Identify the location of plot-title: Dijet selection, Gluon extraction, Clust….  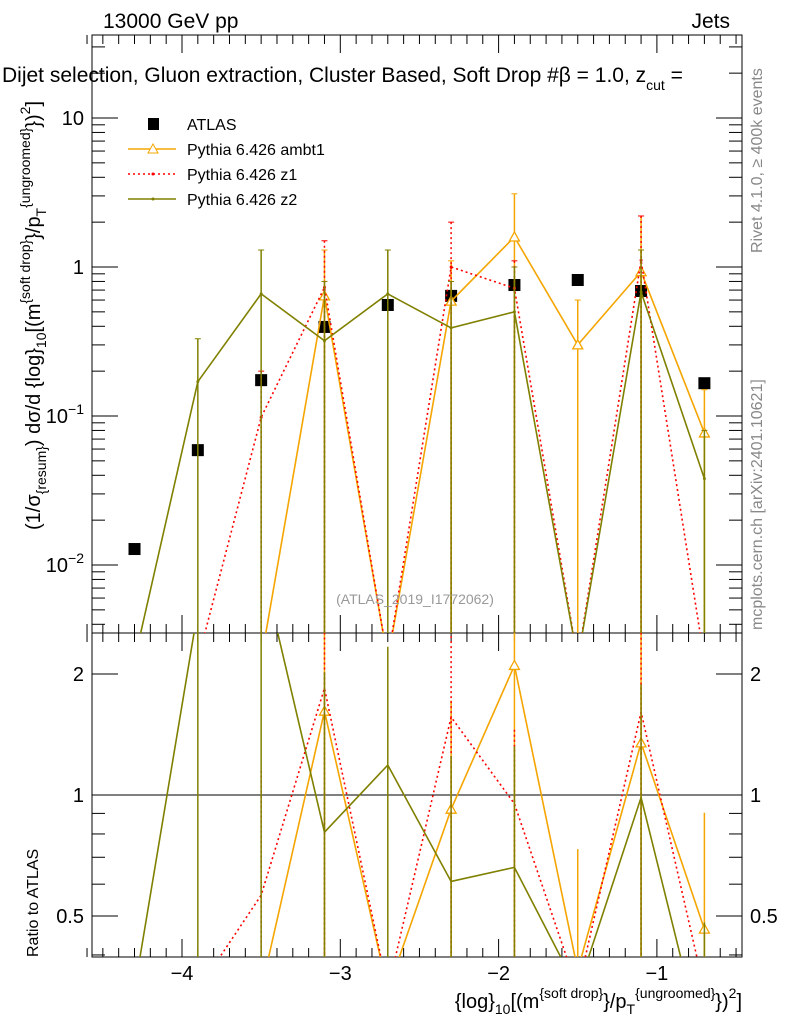
(342, 78).